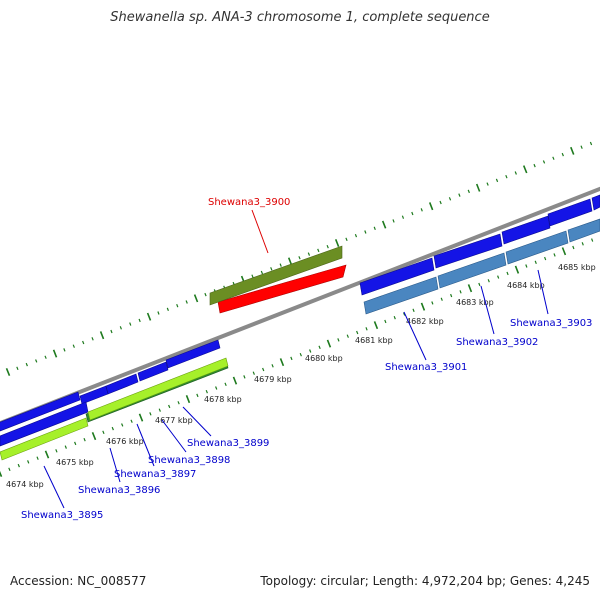 The height and width of the screenshot is (600, 600). What do you see at coordinates (551, 323) in the screenshot?
I see `gene-label-shewana3-3903: Shewana3_3903` at bounding box center [551, 323].